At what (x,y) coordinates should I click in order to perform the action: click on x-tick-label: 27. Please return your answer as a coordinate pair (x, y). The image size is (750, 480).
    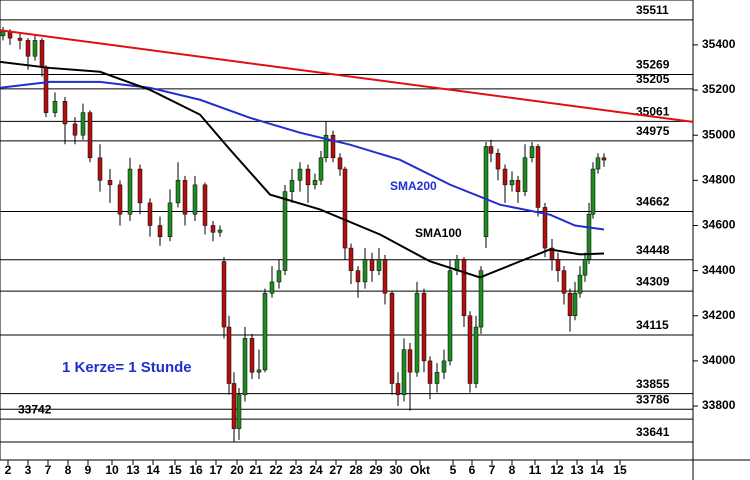
    Looking at the image, I should click on (336, 470).